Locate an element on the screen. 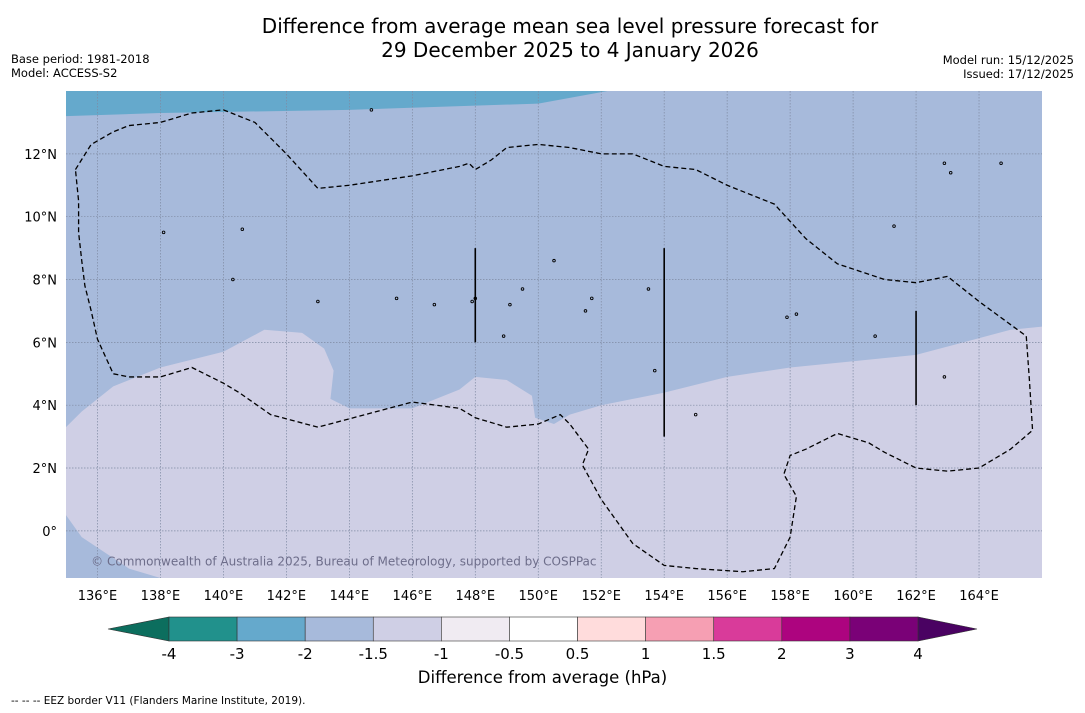 This screenshot has height=713, width=1085. colorbar-tick-label: -1 is located at coordinates (441, 654).